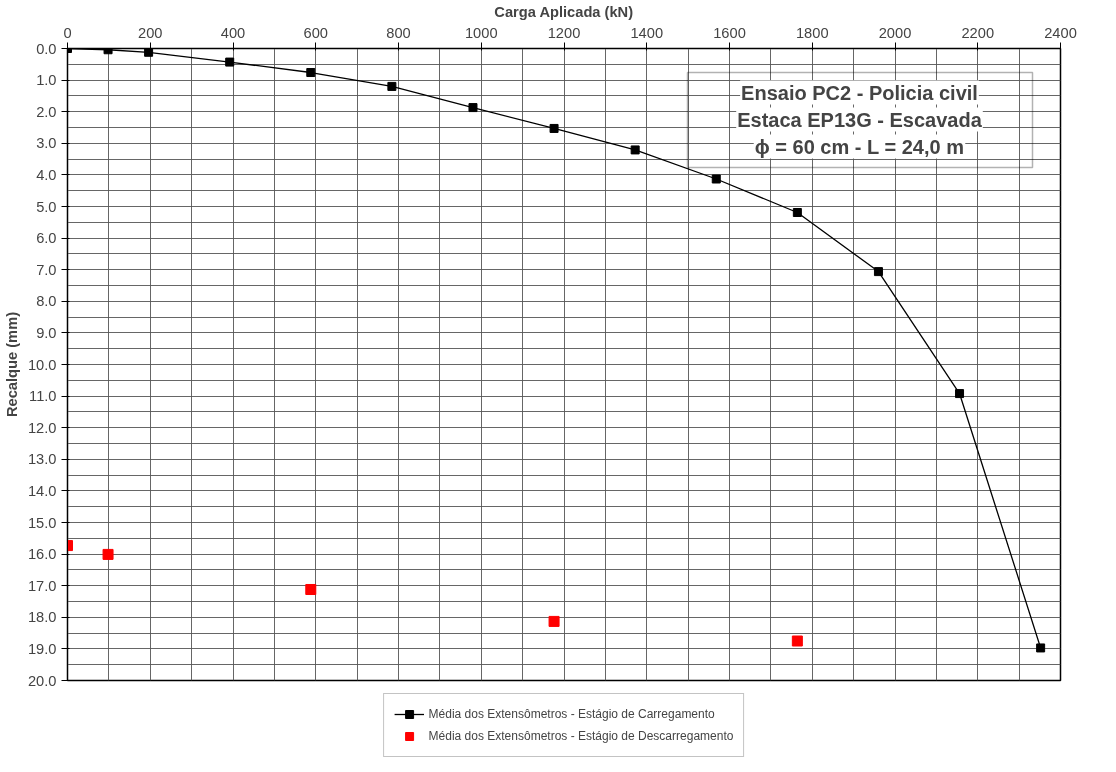  Describe the element at coordinates (46, 80) in the screenshot. I see `y-tick-label: 1.0` at that location.